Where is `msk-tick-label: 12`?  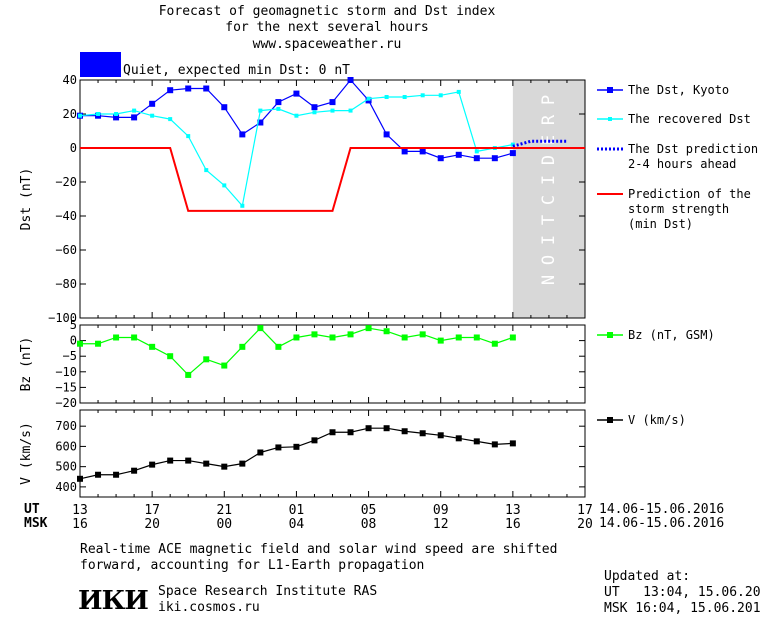 msk-tick-label: 12 is located at coordinates (441, 524).